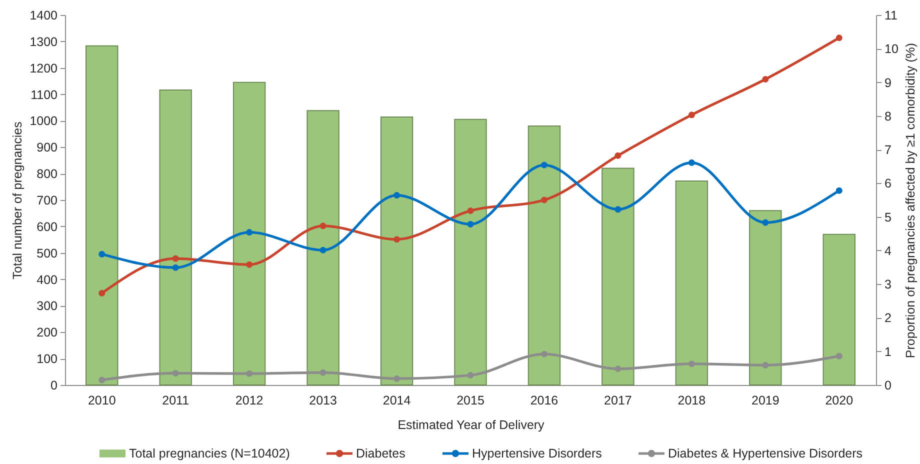 The height and width of the screenshot is (464, 920). Describe the element at coordinates (888, 183) in the screenshot. I see `y2-tick-label: 6` at that location.